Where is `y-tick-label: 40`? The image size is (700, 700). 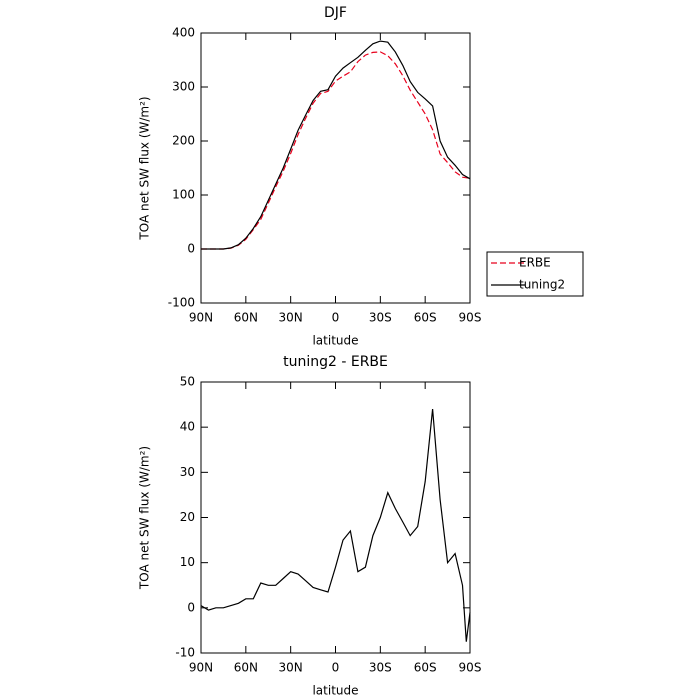
y-tick-label: 40 is located at coordinates (187, 427).